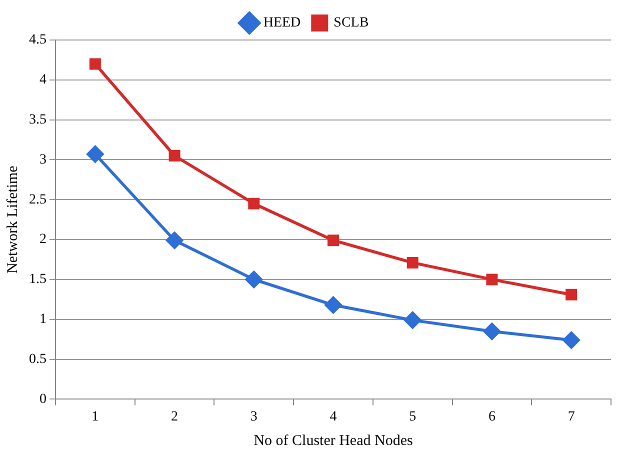  What do you see at coordinates (333, 416) in the screenshot?
I see `x-tick-label: 4` at bounding box center [333, 416].